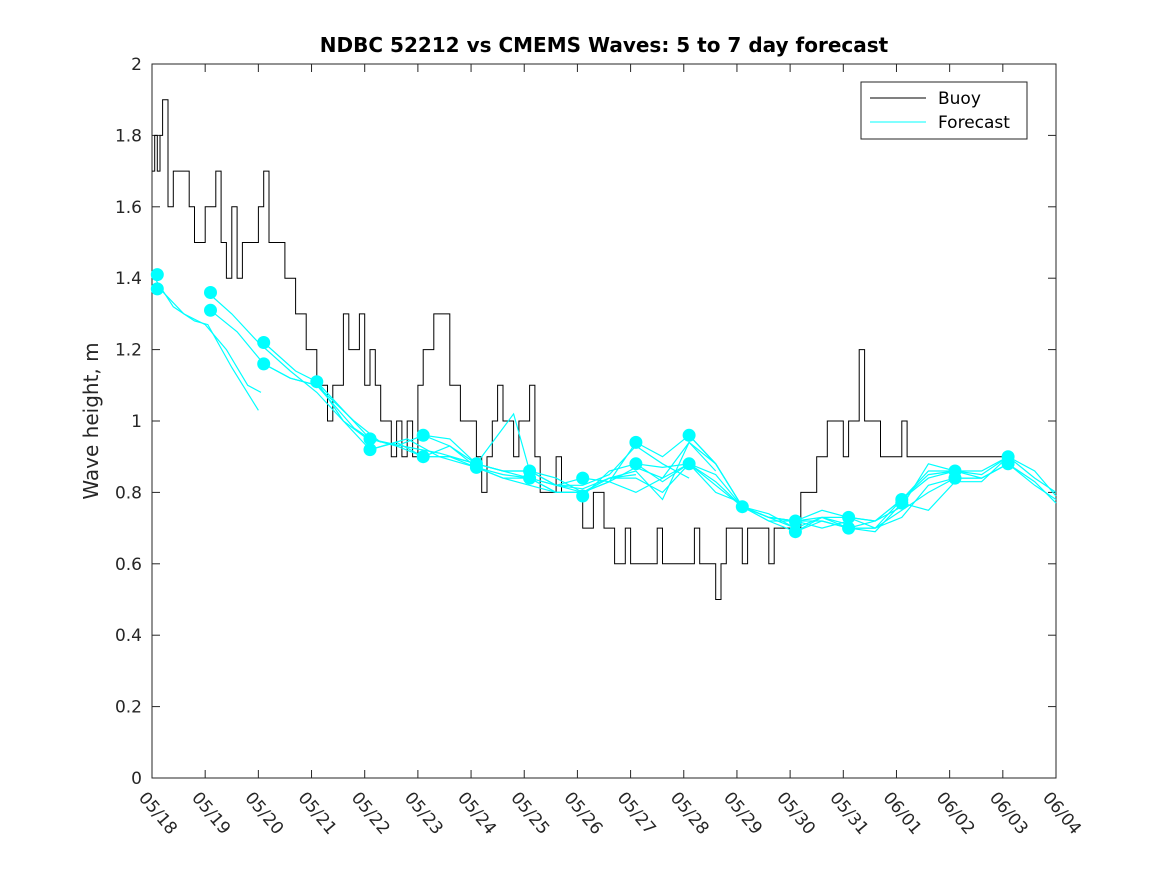 The height and width of the screenshot is (875, 1167). I want to click on y-tick-label: 0, so click(136, 779).